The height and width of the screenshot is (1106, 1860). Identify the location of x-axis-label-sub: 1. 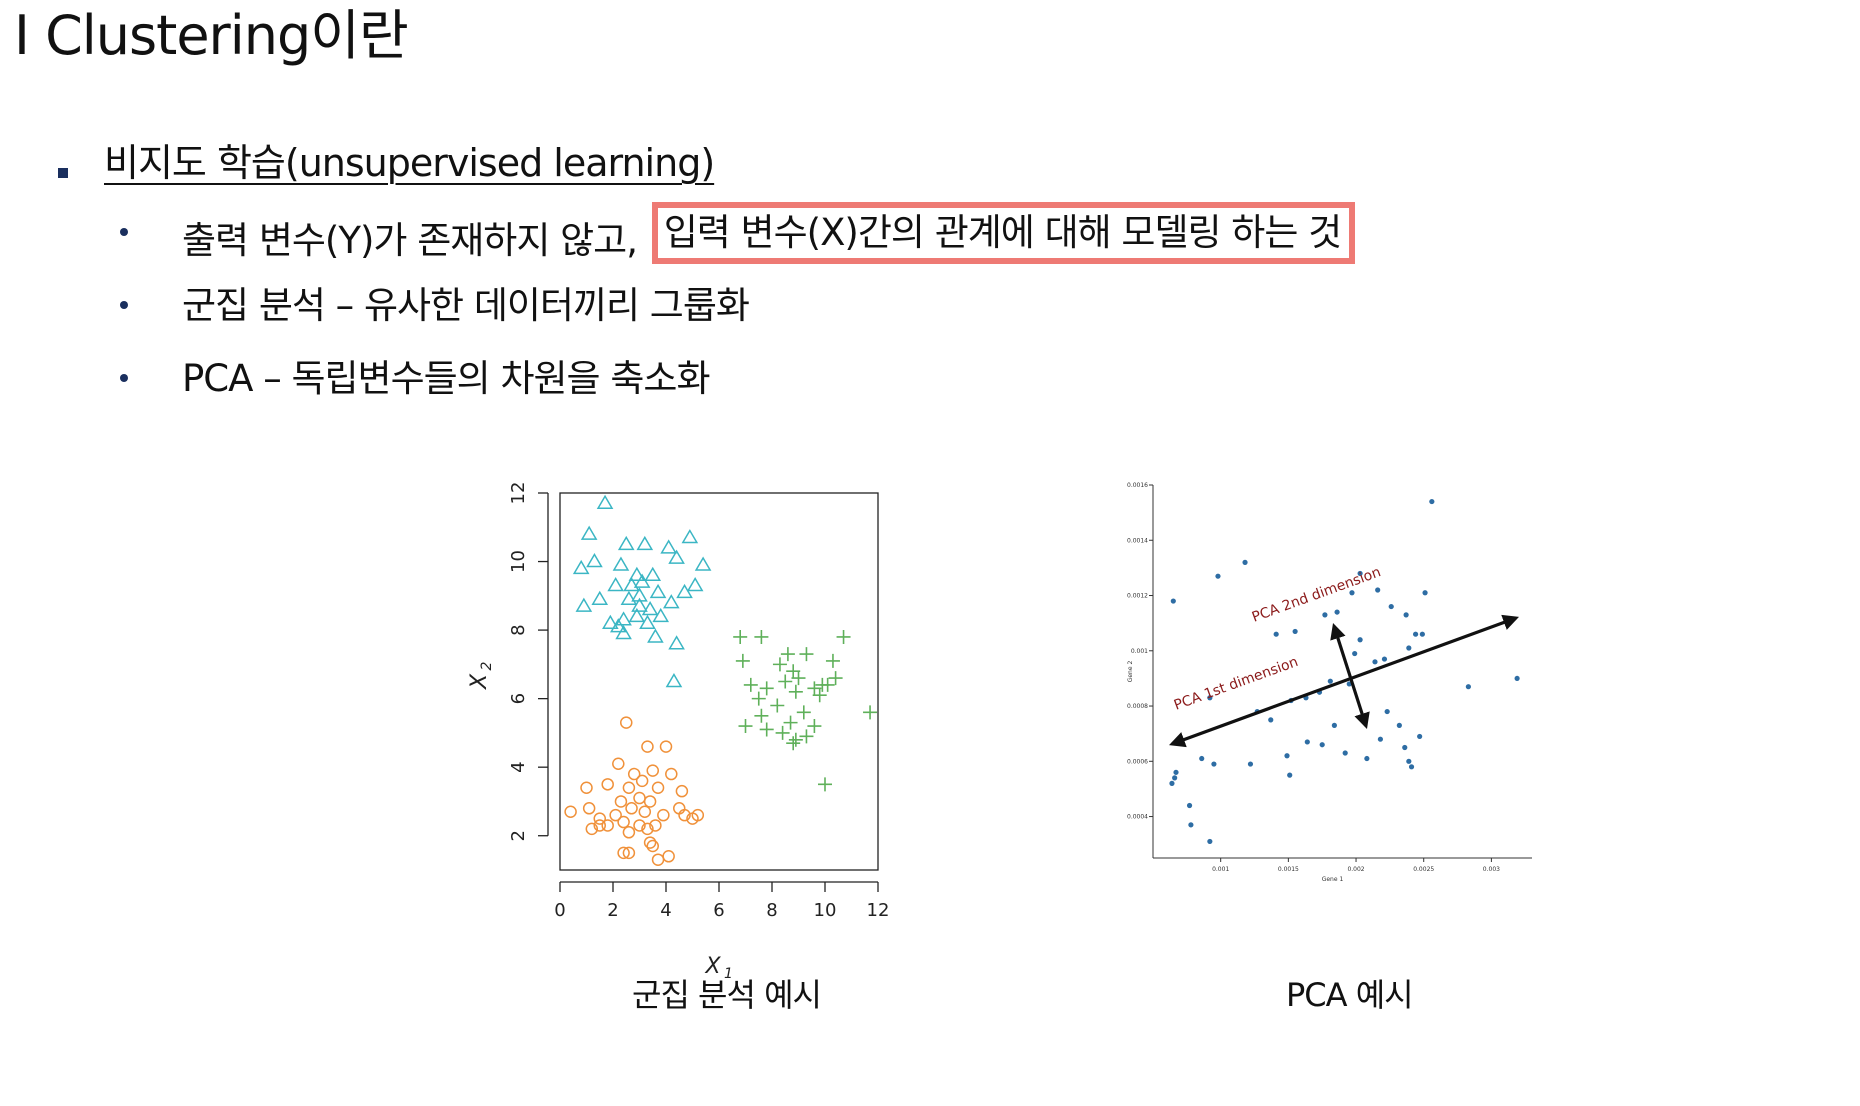
(728, 974).